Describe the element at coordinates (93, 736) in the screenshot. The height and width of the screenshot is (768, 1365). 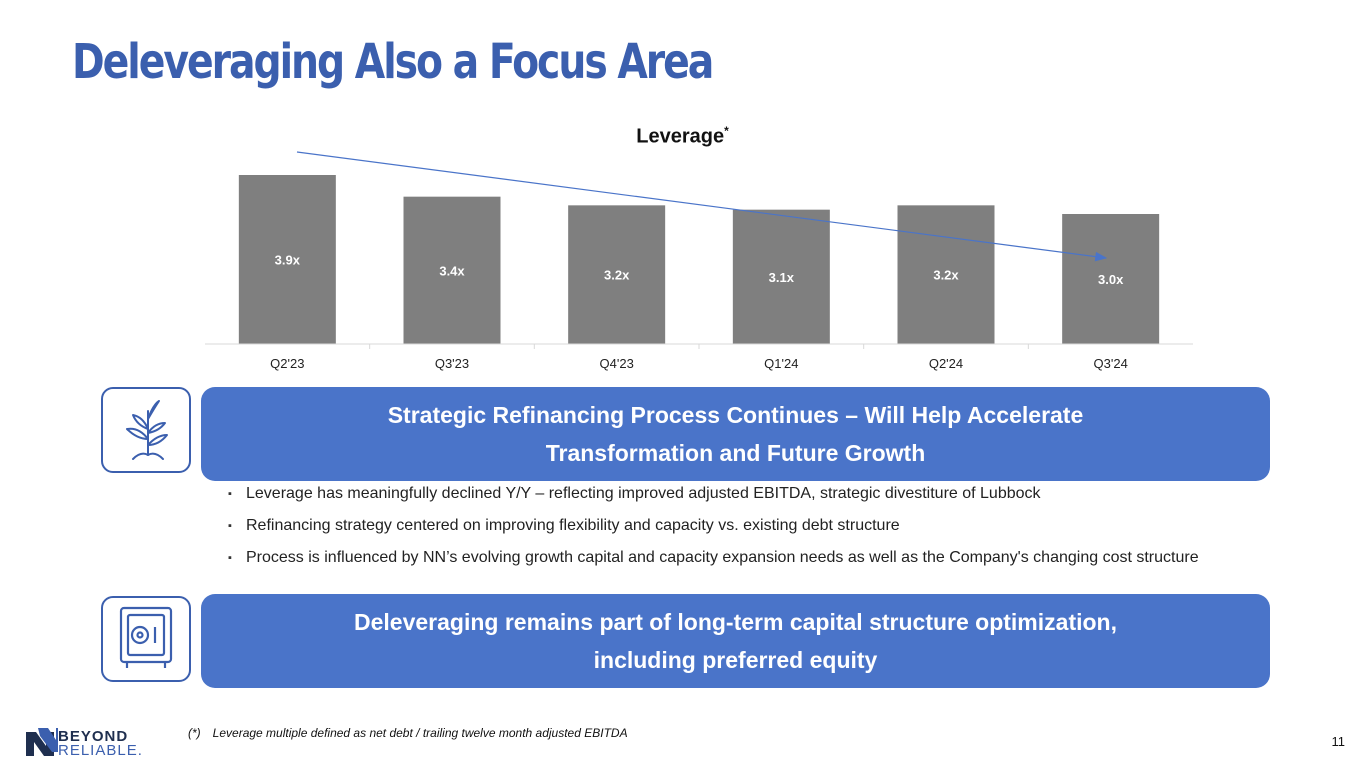
I see `logo-word-beyond: BEYOND` at that location.